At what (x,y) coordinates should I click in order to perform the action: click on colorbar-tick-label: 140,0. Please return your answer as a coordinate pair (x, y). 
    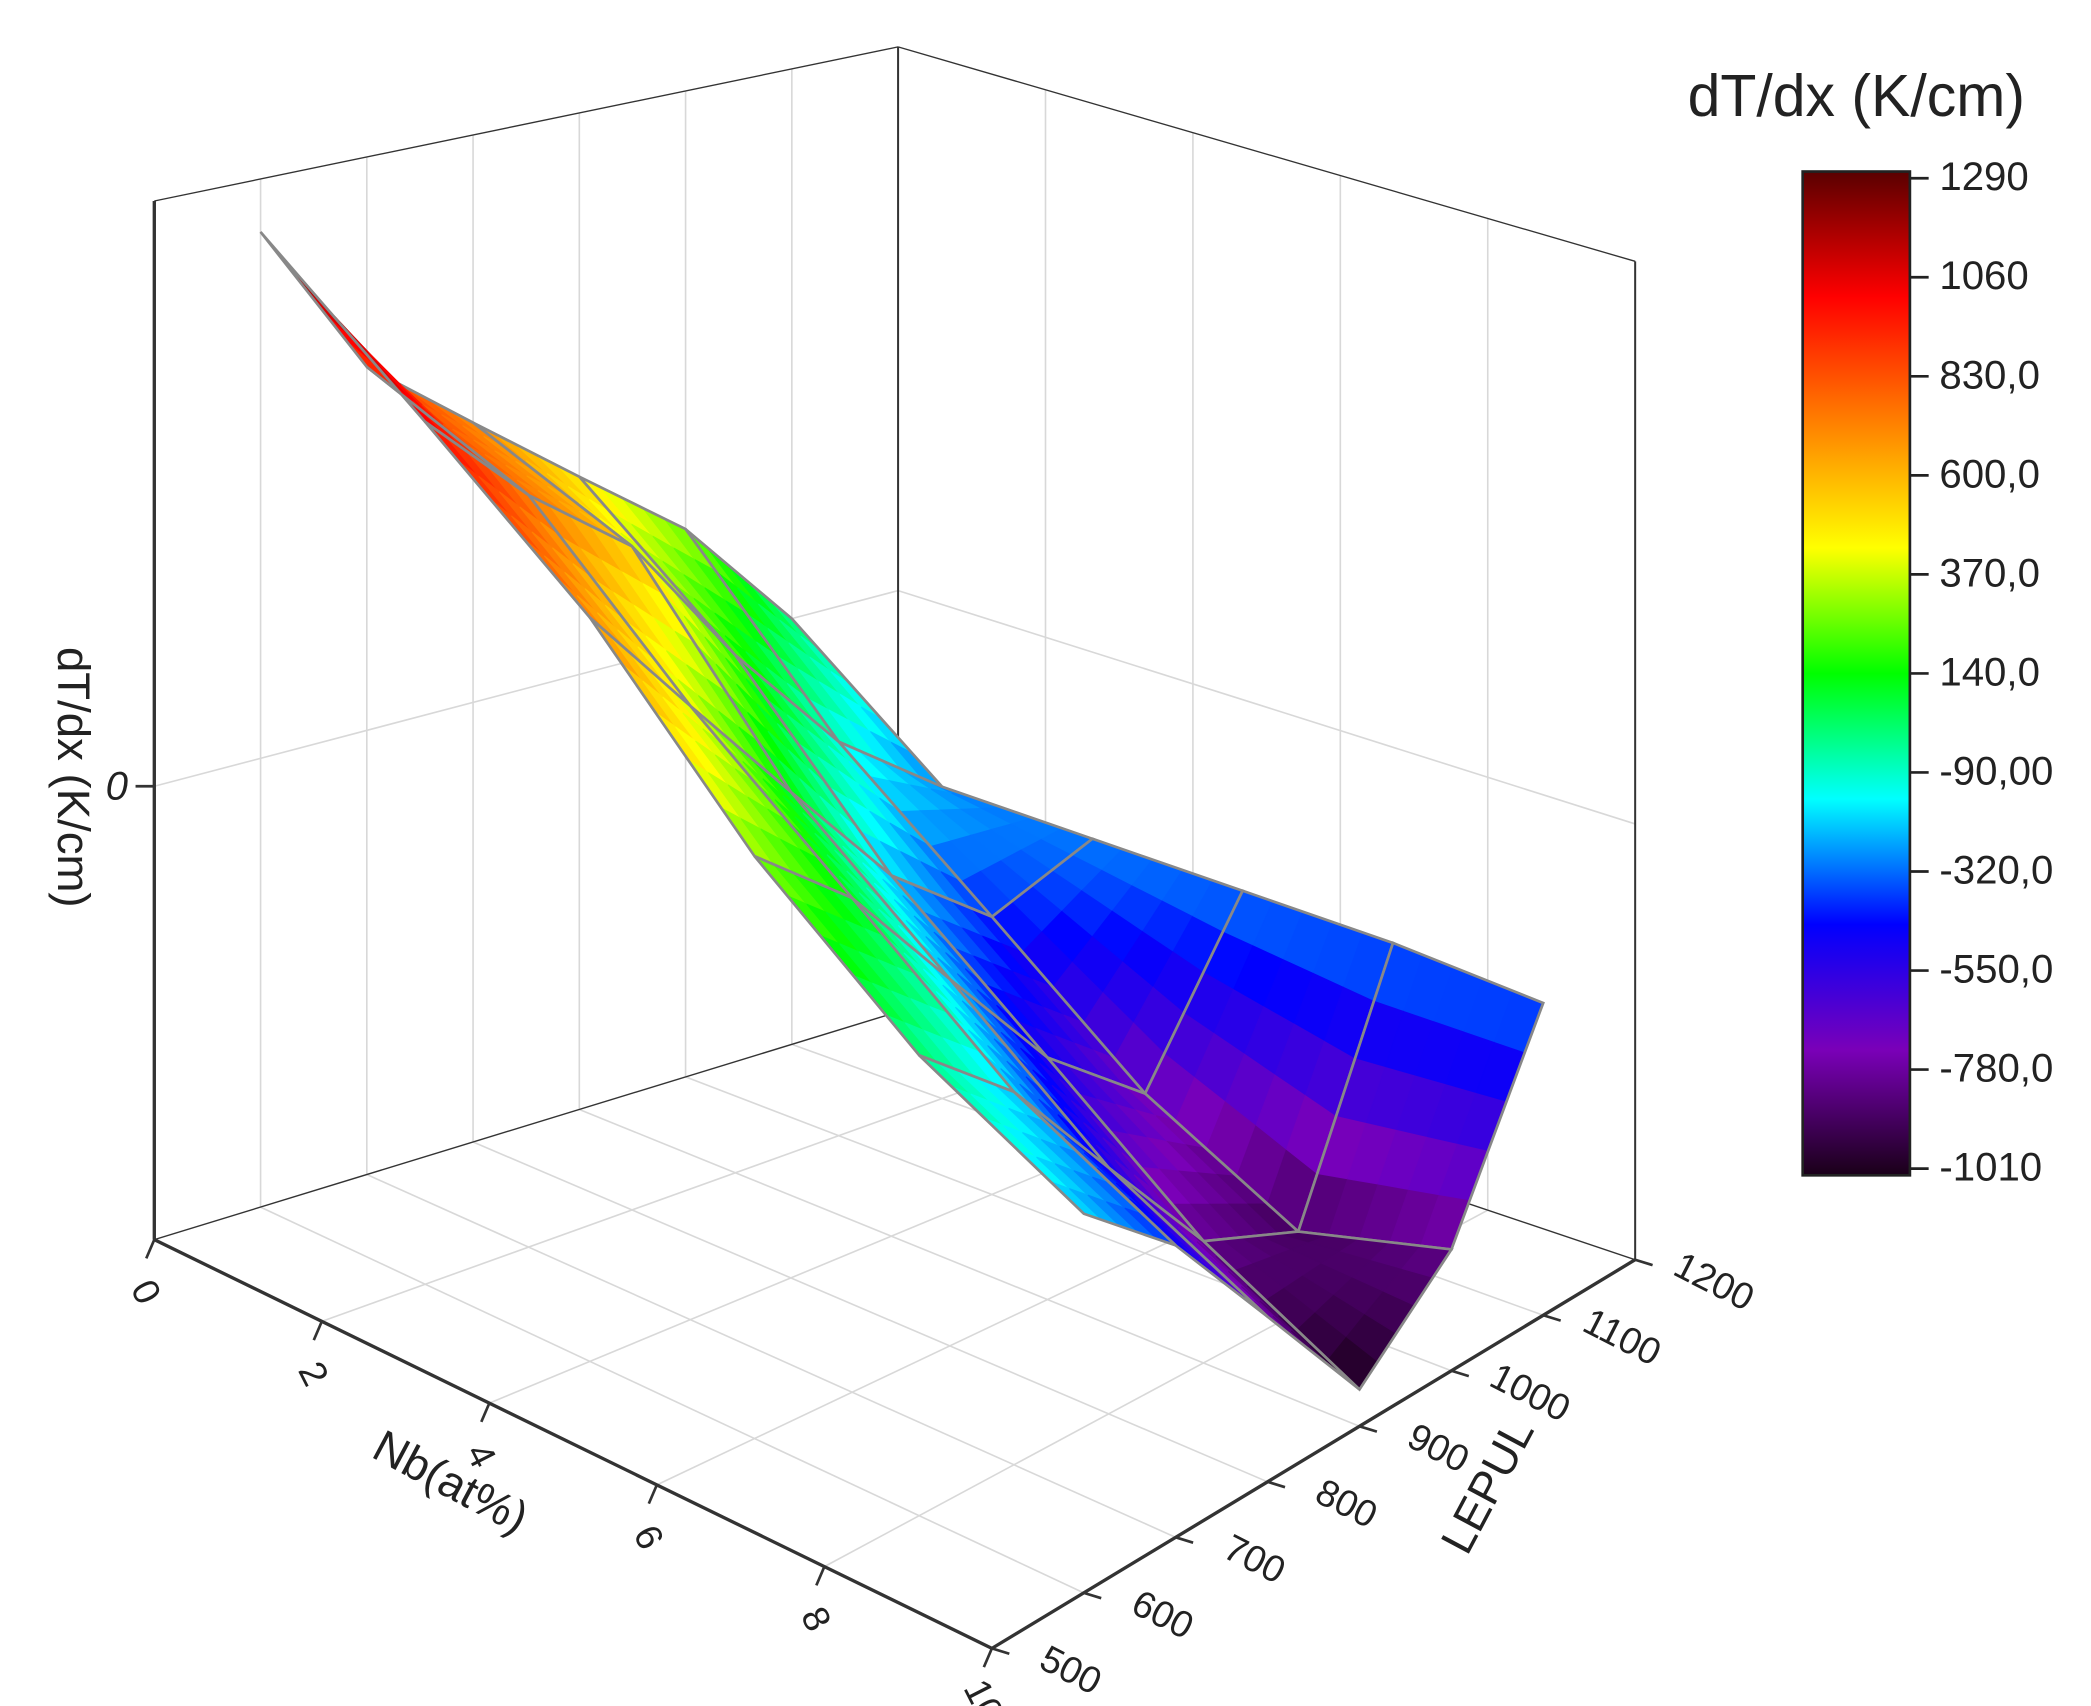
    Looking at the image, I should click on (1989, 671).